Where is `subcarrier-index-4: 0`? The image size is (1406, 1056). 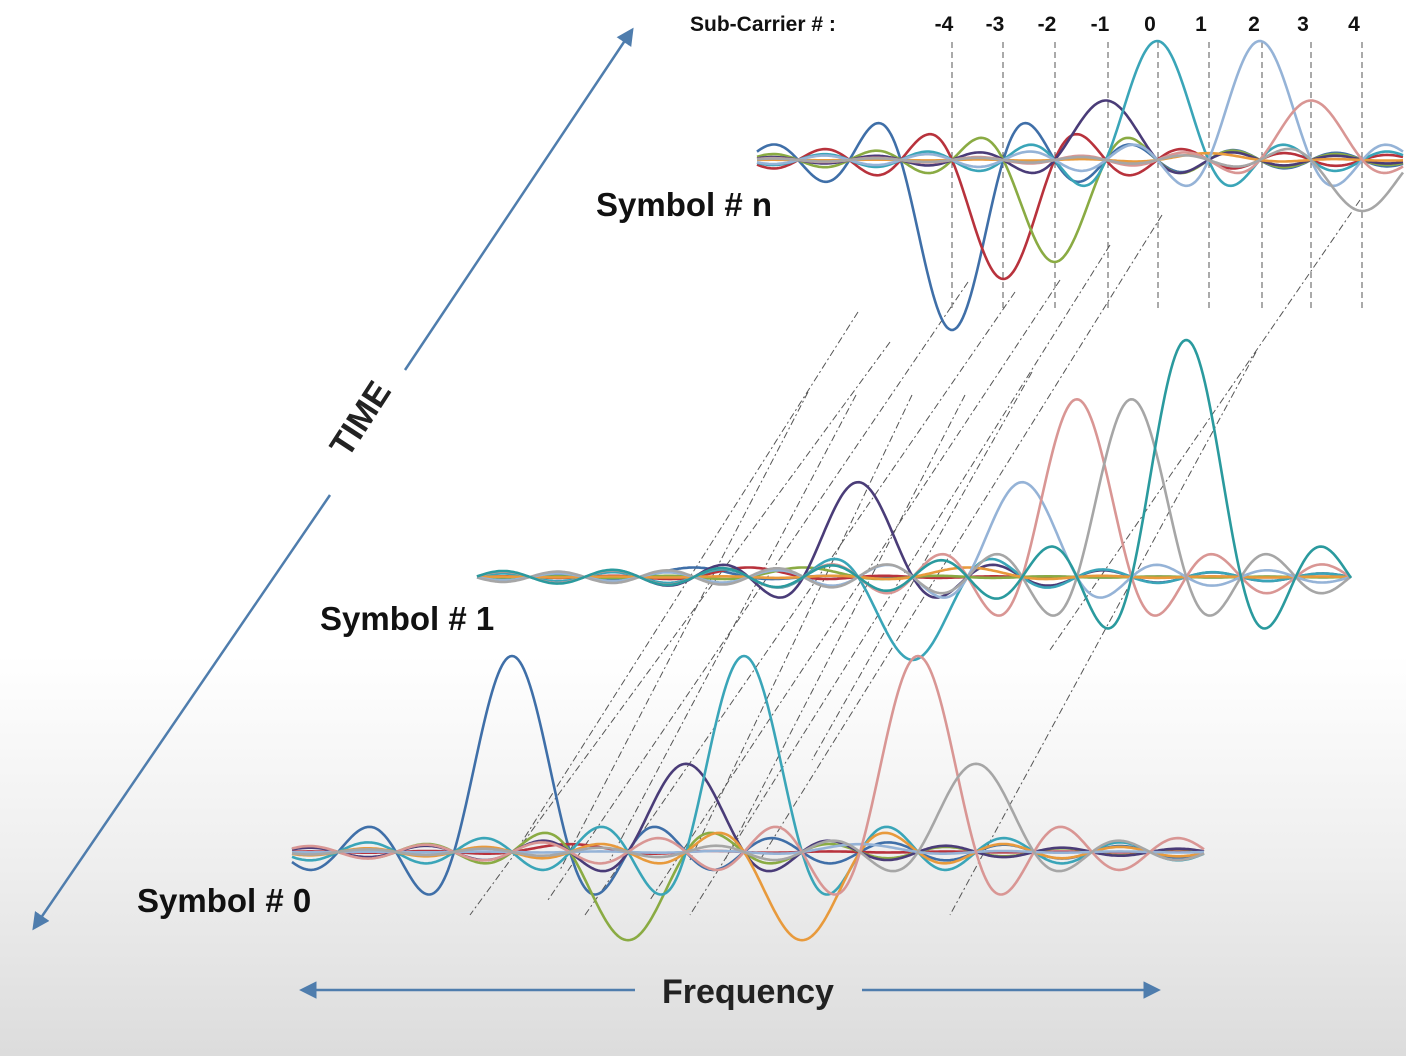
subcarrier-index-4: 0 is located at coordinates (1150, 24).